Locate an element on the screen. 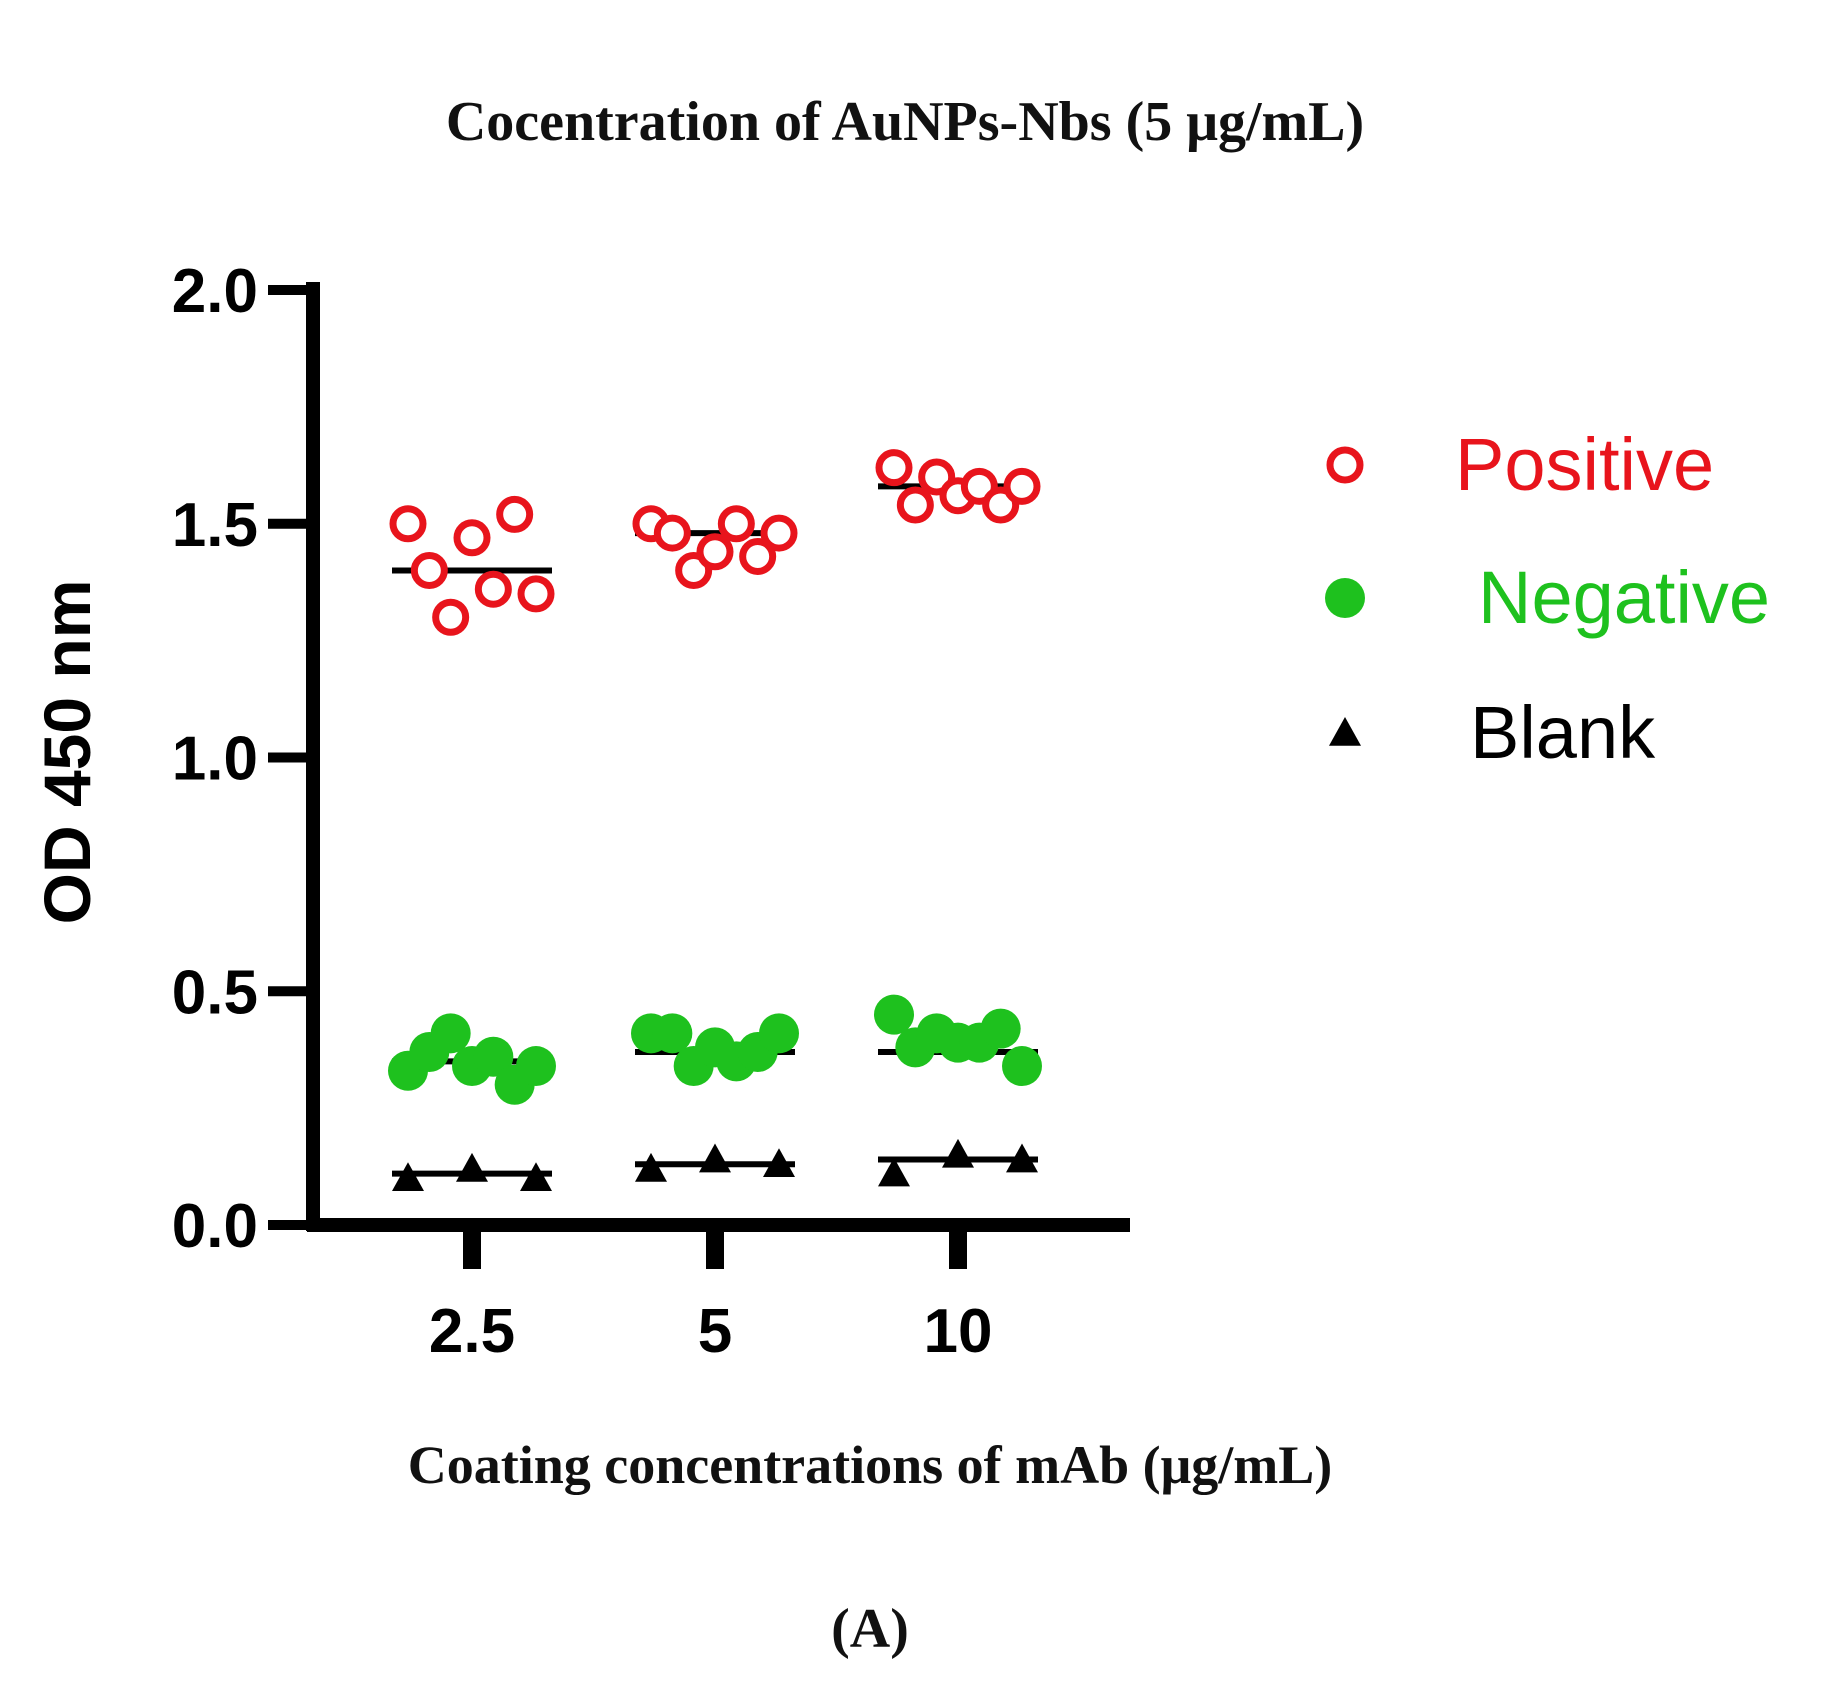  chart-title: Cocentration of AuNPs-Nbs (5 μg/mL) is located at coordinates (905, 122).